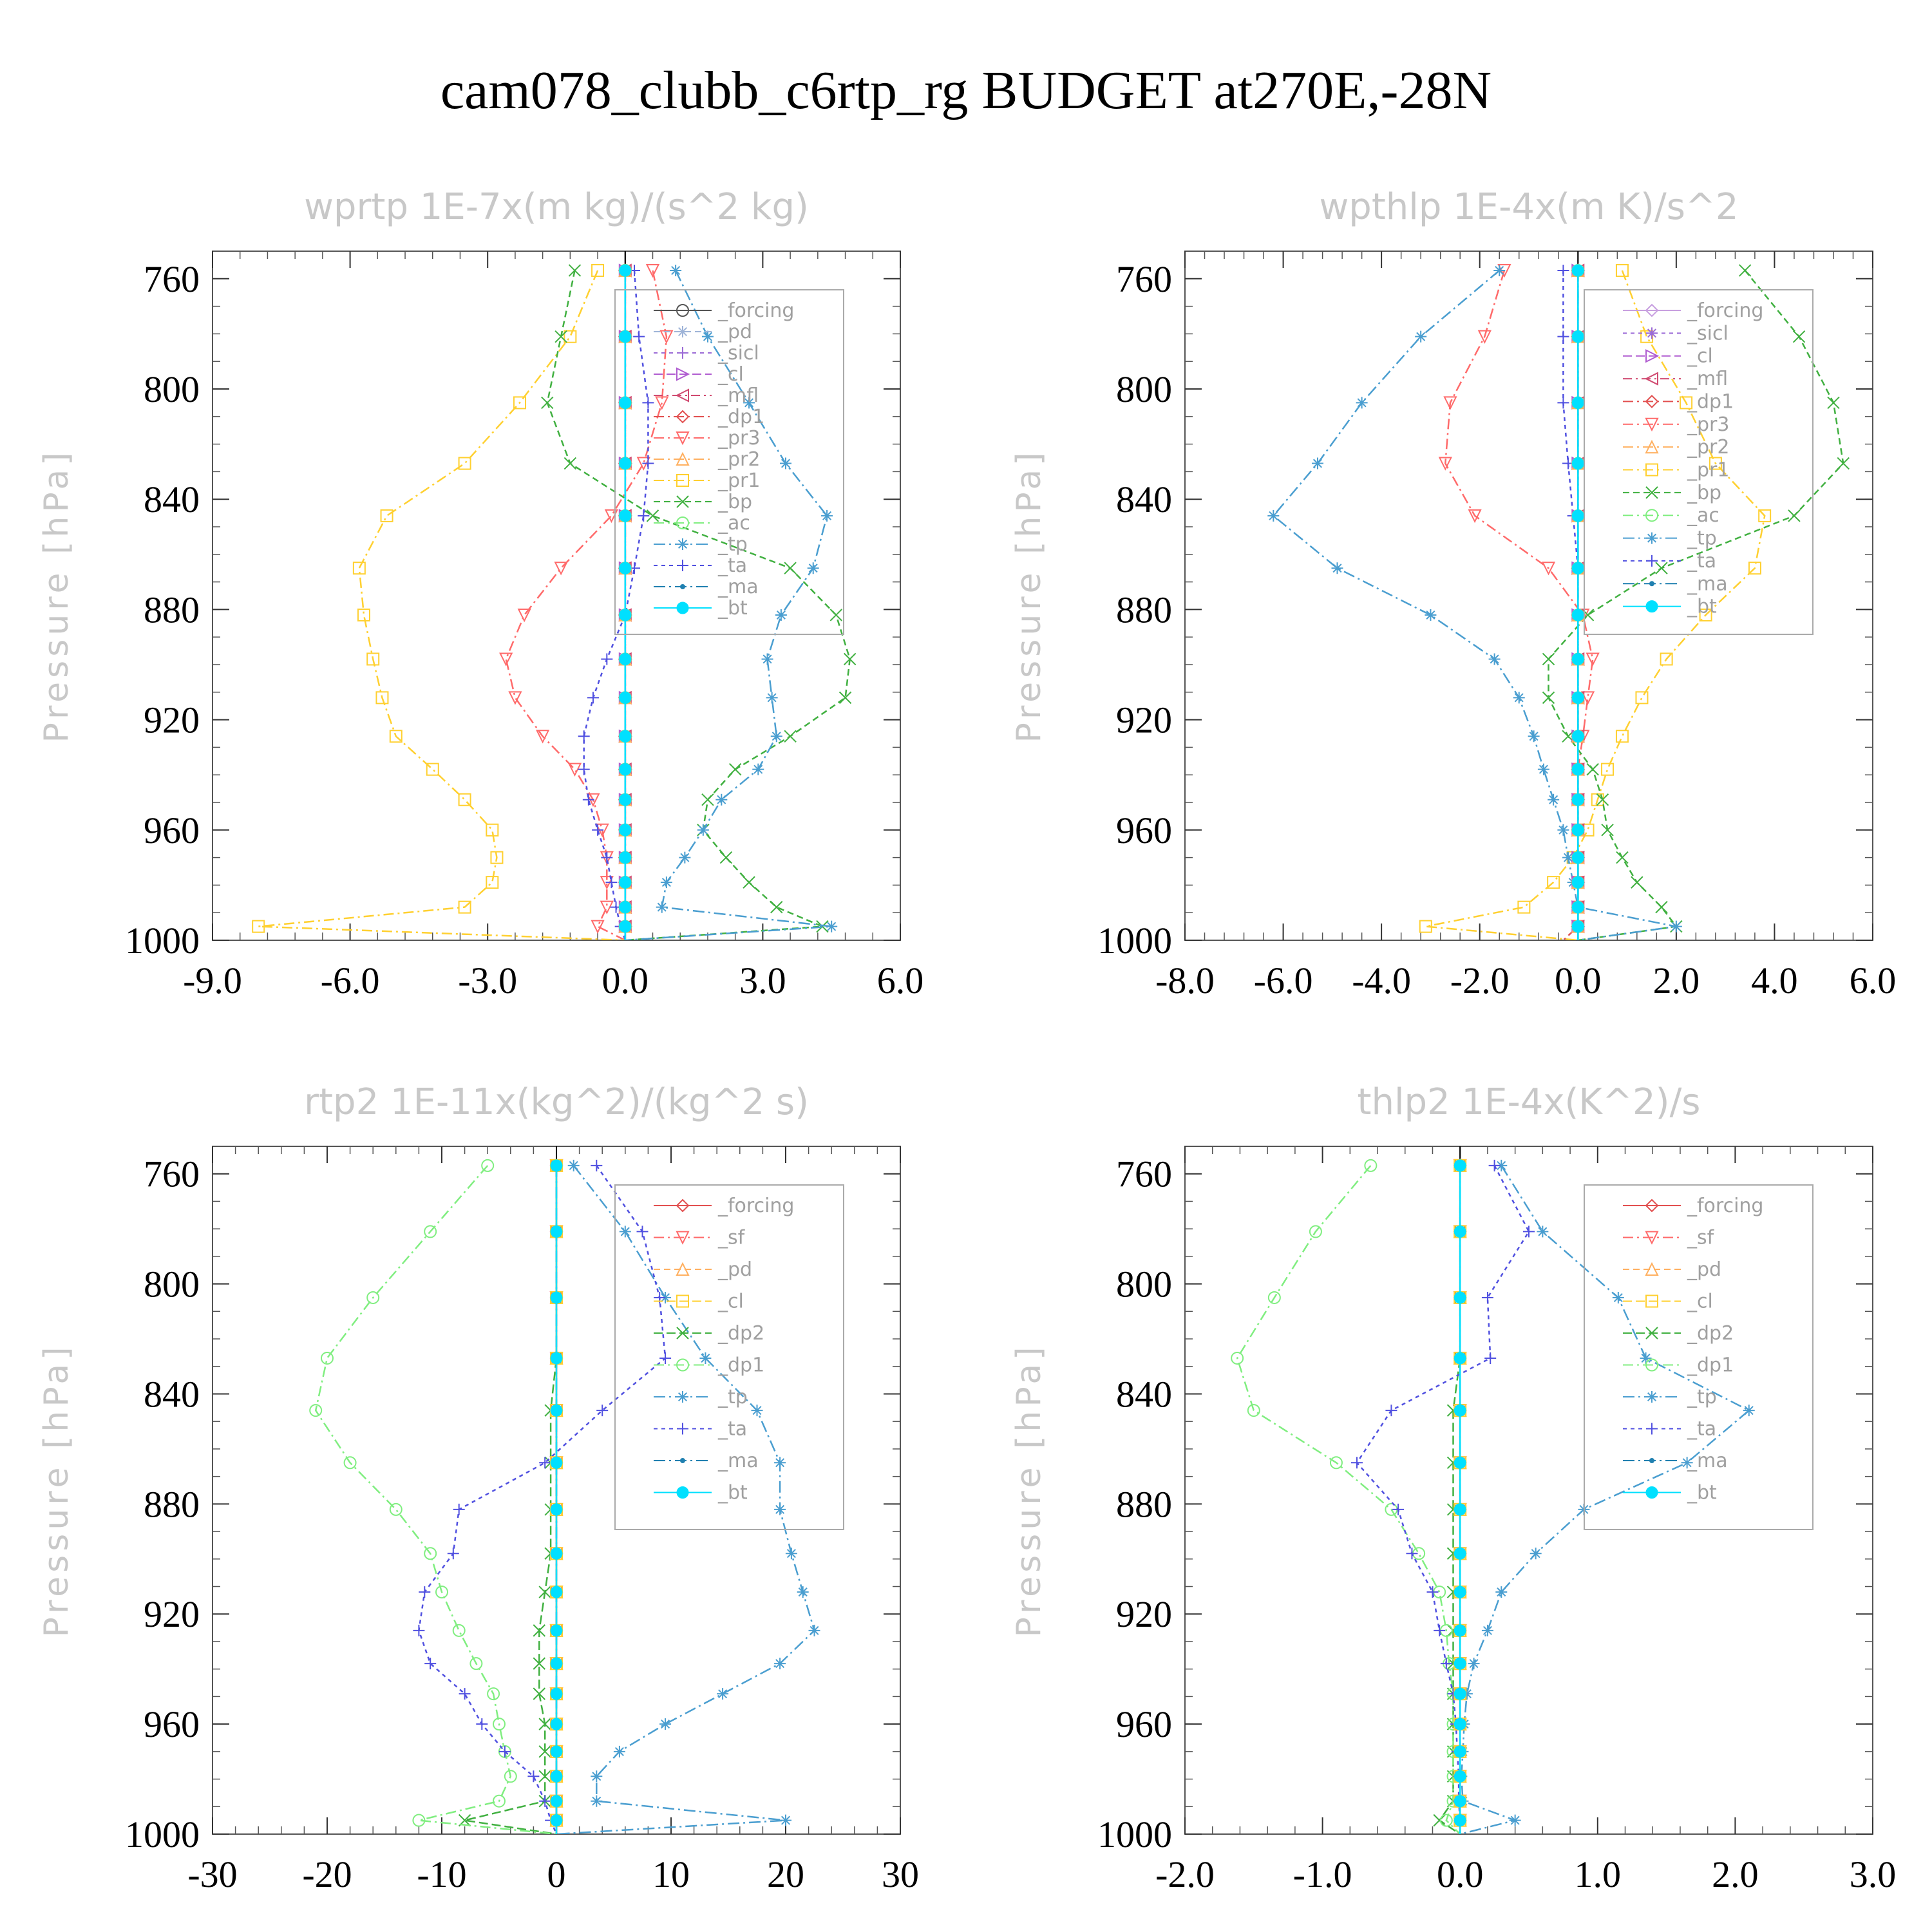  Describe the element at coordinates (1284, 980) in the screenshot. I see `x-tick-label: -6.0` at that location.